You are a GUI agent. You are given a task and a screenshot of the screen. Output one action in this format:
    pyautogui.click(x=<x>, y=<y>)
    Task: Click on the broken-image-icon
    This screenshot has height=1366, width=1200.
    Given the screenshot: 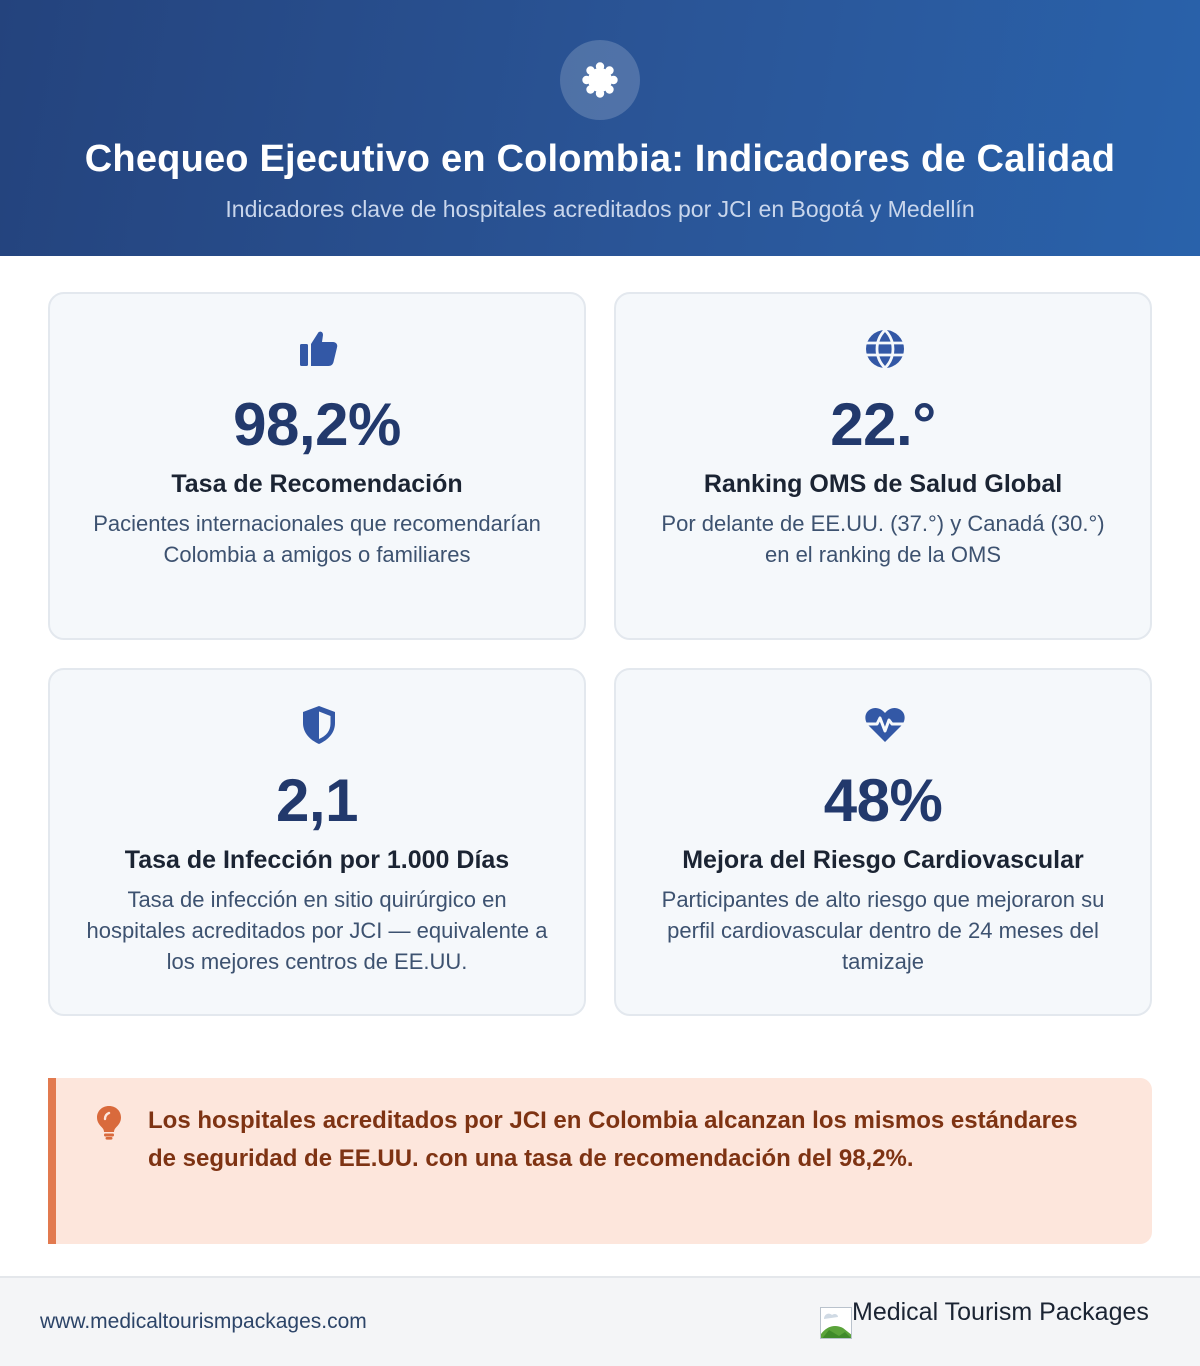 What is the action you would take?
    pyautogui.click(x=836, y=1323)
    